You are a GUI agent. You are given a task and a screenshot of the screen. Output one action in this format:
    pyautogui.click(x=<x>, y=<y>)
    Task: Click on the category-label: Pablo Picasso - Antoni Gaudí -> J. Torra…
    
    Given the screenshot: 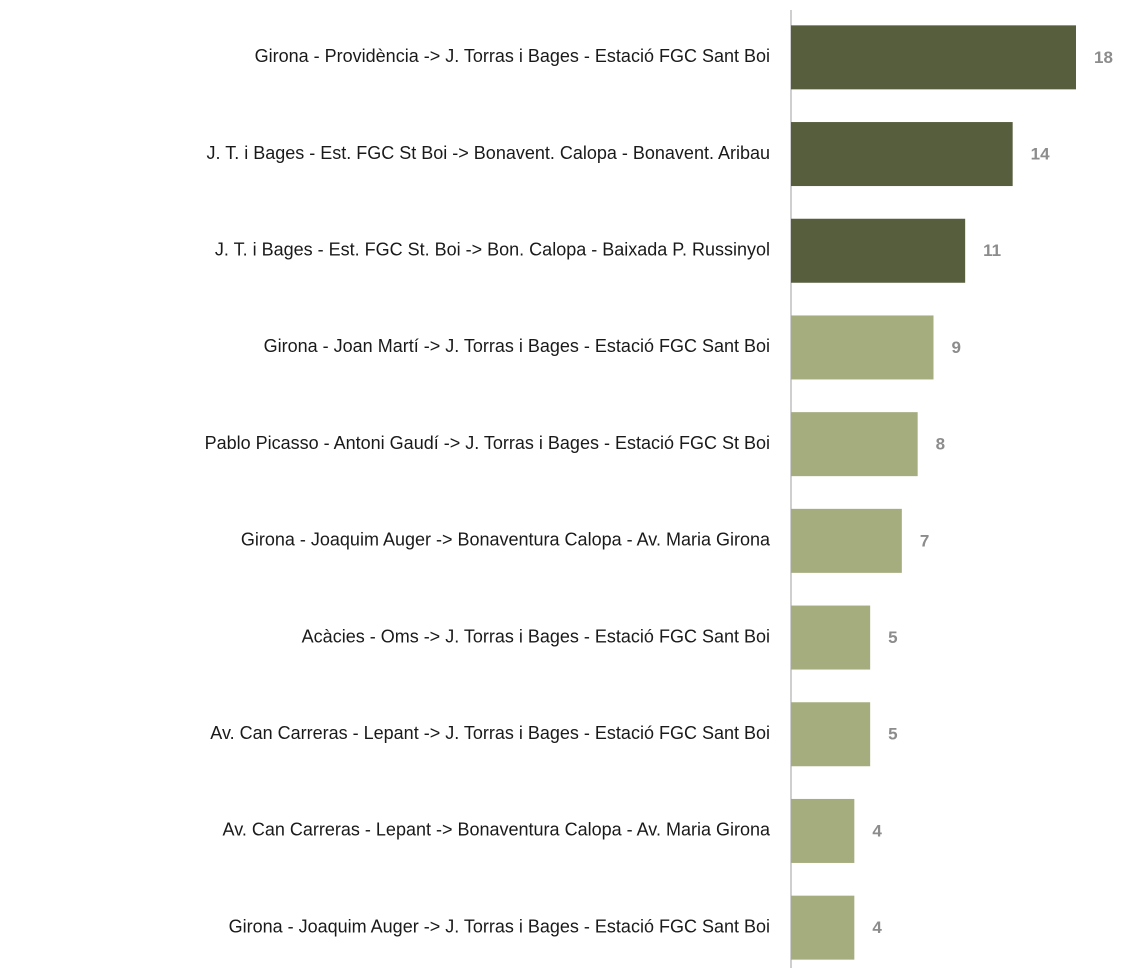 What is the action you would take?
    pyautogui.click(x=487, y=443)
    